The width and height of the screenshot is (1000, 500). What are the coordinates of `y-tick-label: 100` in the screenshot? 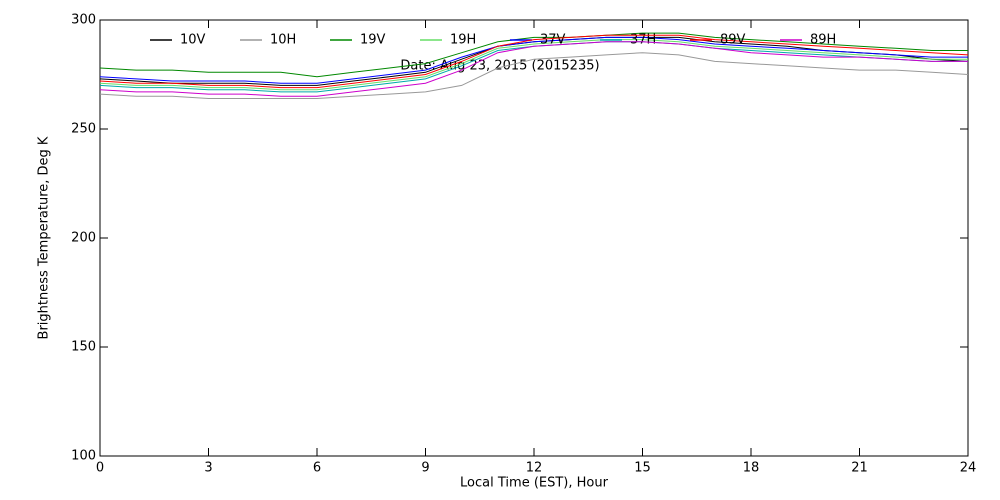 It's located at (83, 456).